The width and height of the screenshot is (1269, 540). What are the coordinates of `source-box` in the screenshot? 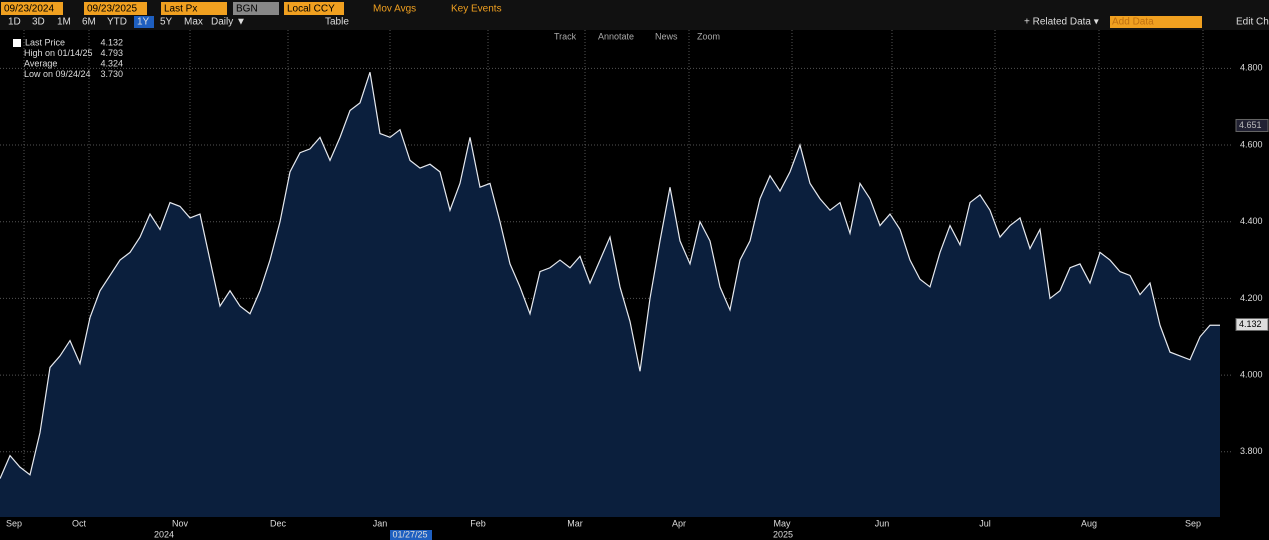 It's located at (256, 8).